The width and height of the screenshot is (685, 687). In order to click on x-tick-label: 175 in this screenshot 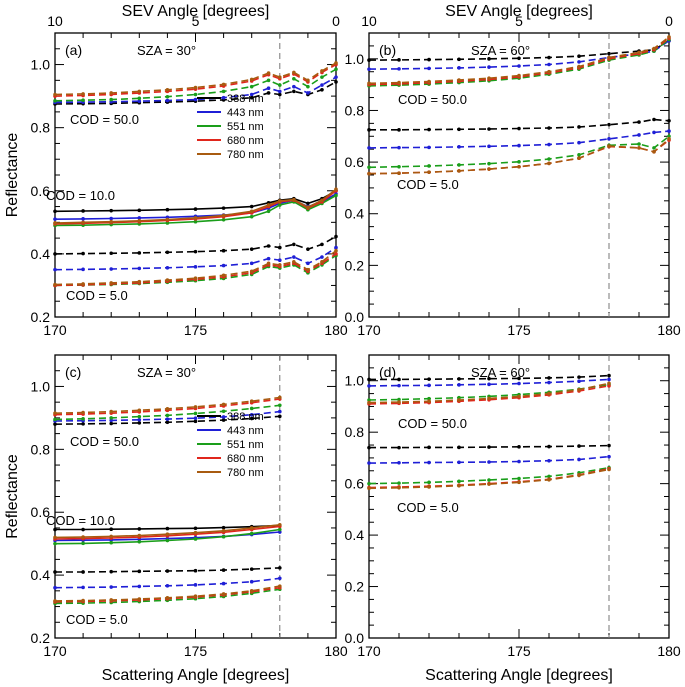, I will do `click(196, 330)`.